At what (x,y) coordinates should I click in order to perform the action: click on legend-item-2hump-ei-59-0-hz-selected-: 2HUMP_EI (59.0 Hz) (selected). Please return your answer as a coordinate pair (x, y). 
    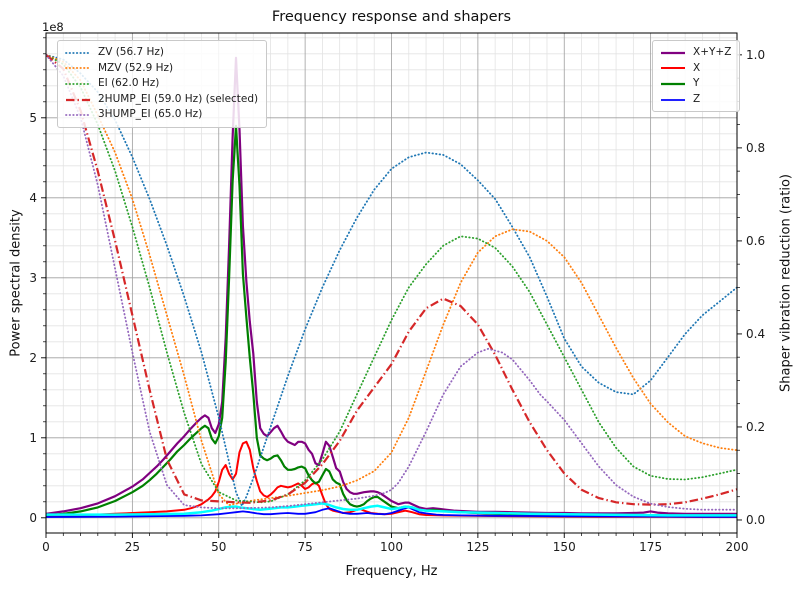
    Looking at the image, I should click on (161, 100).